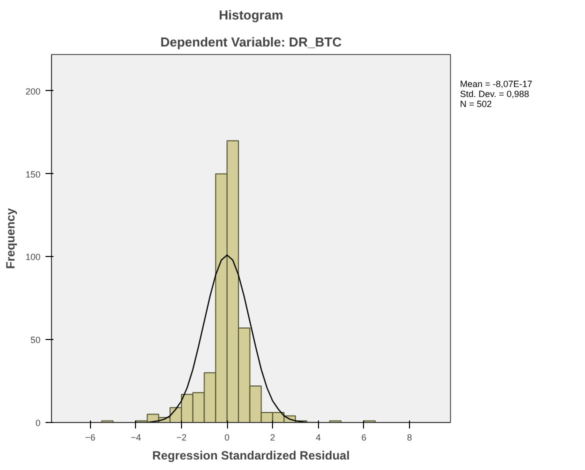  Describe the element at coordinates (273, 437) in the screenshot. I see `x-tick-label: 2` at that location.